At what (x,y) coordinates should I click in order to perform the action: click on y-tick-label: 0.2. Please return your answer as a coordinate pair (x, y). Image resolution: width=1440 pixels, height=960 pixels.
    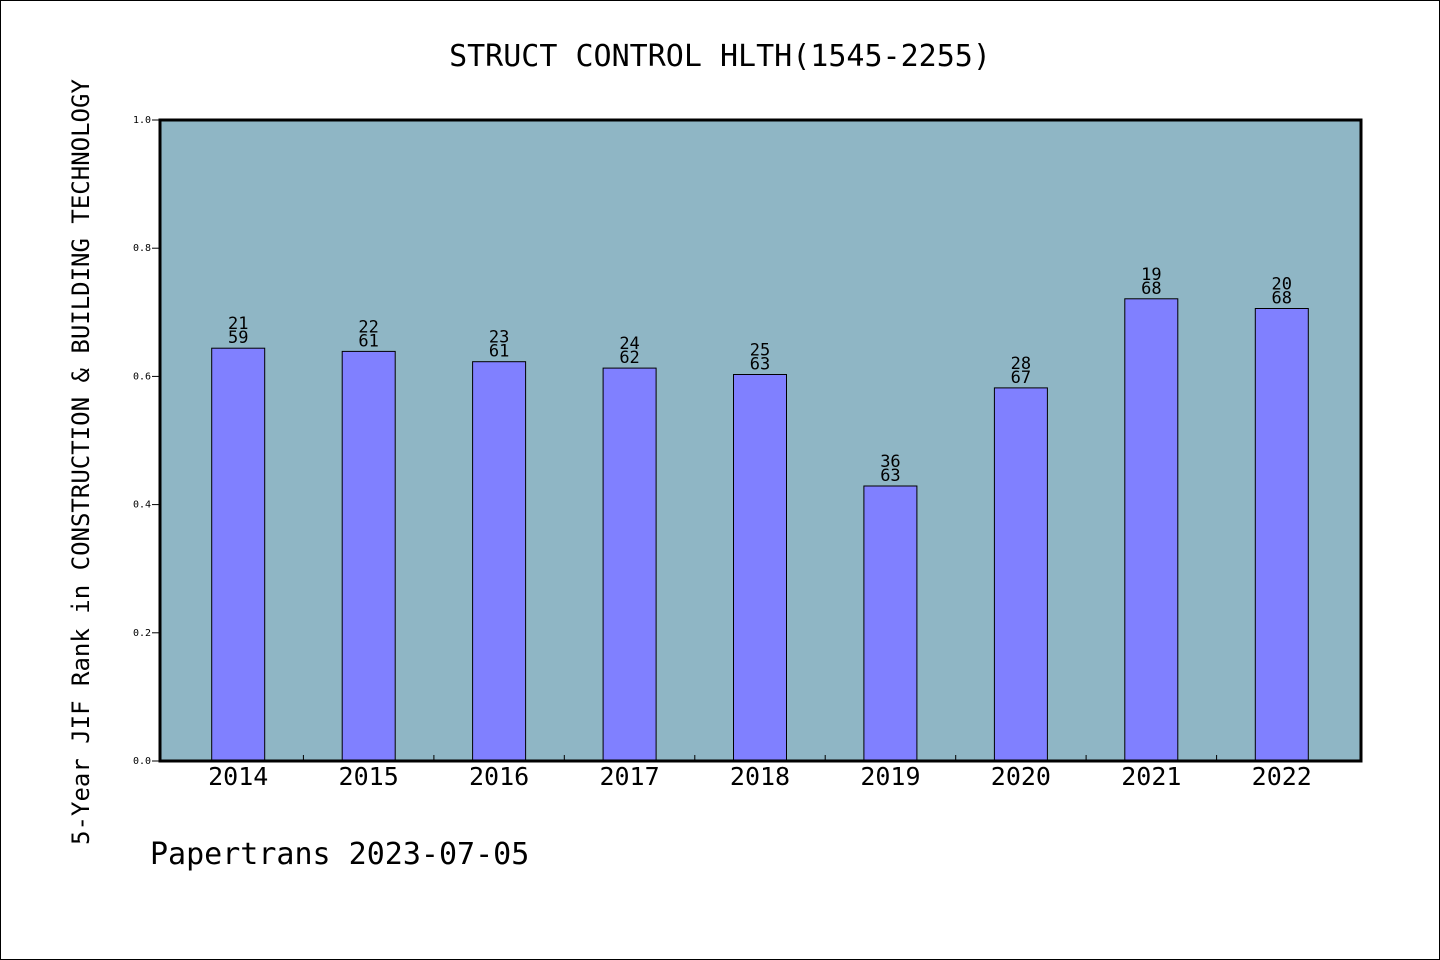
    Looking at the image, I should click on (142, 633).